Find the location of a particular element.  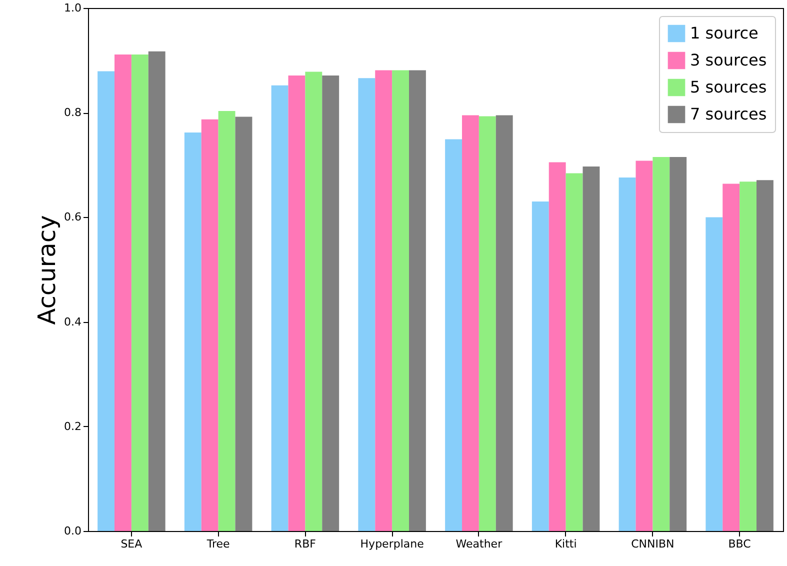

x-tick-label: SEA is located at coordinates (131, 544).